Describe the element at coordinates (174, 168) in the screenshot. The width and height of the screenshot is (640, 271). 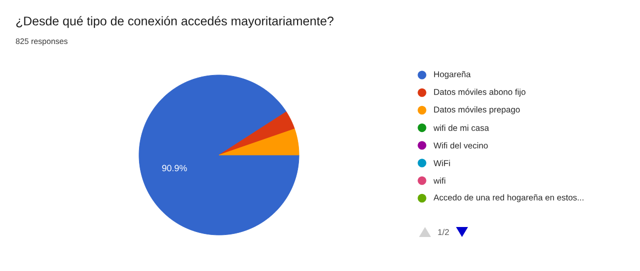
I see `data-label: 90.9%` at that location.